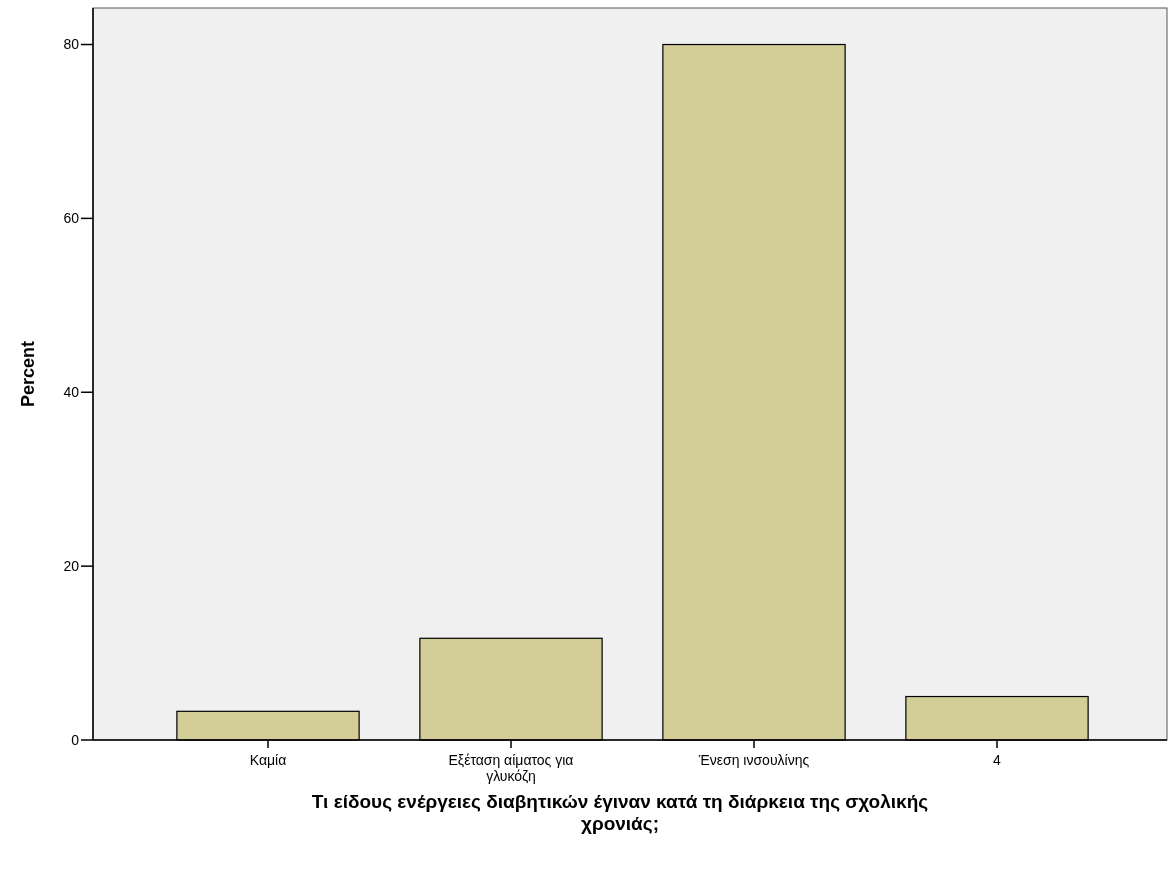  Describe the element at coordinates (28, 374) in the screenshot. I see `y-axis-title: Percent` at that location.